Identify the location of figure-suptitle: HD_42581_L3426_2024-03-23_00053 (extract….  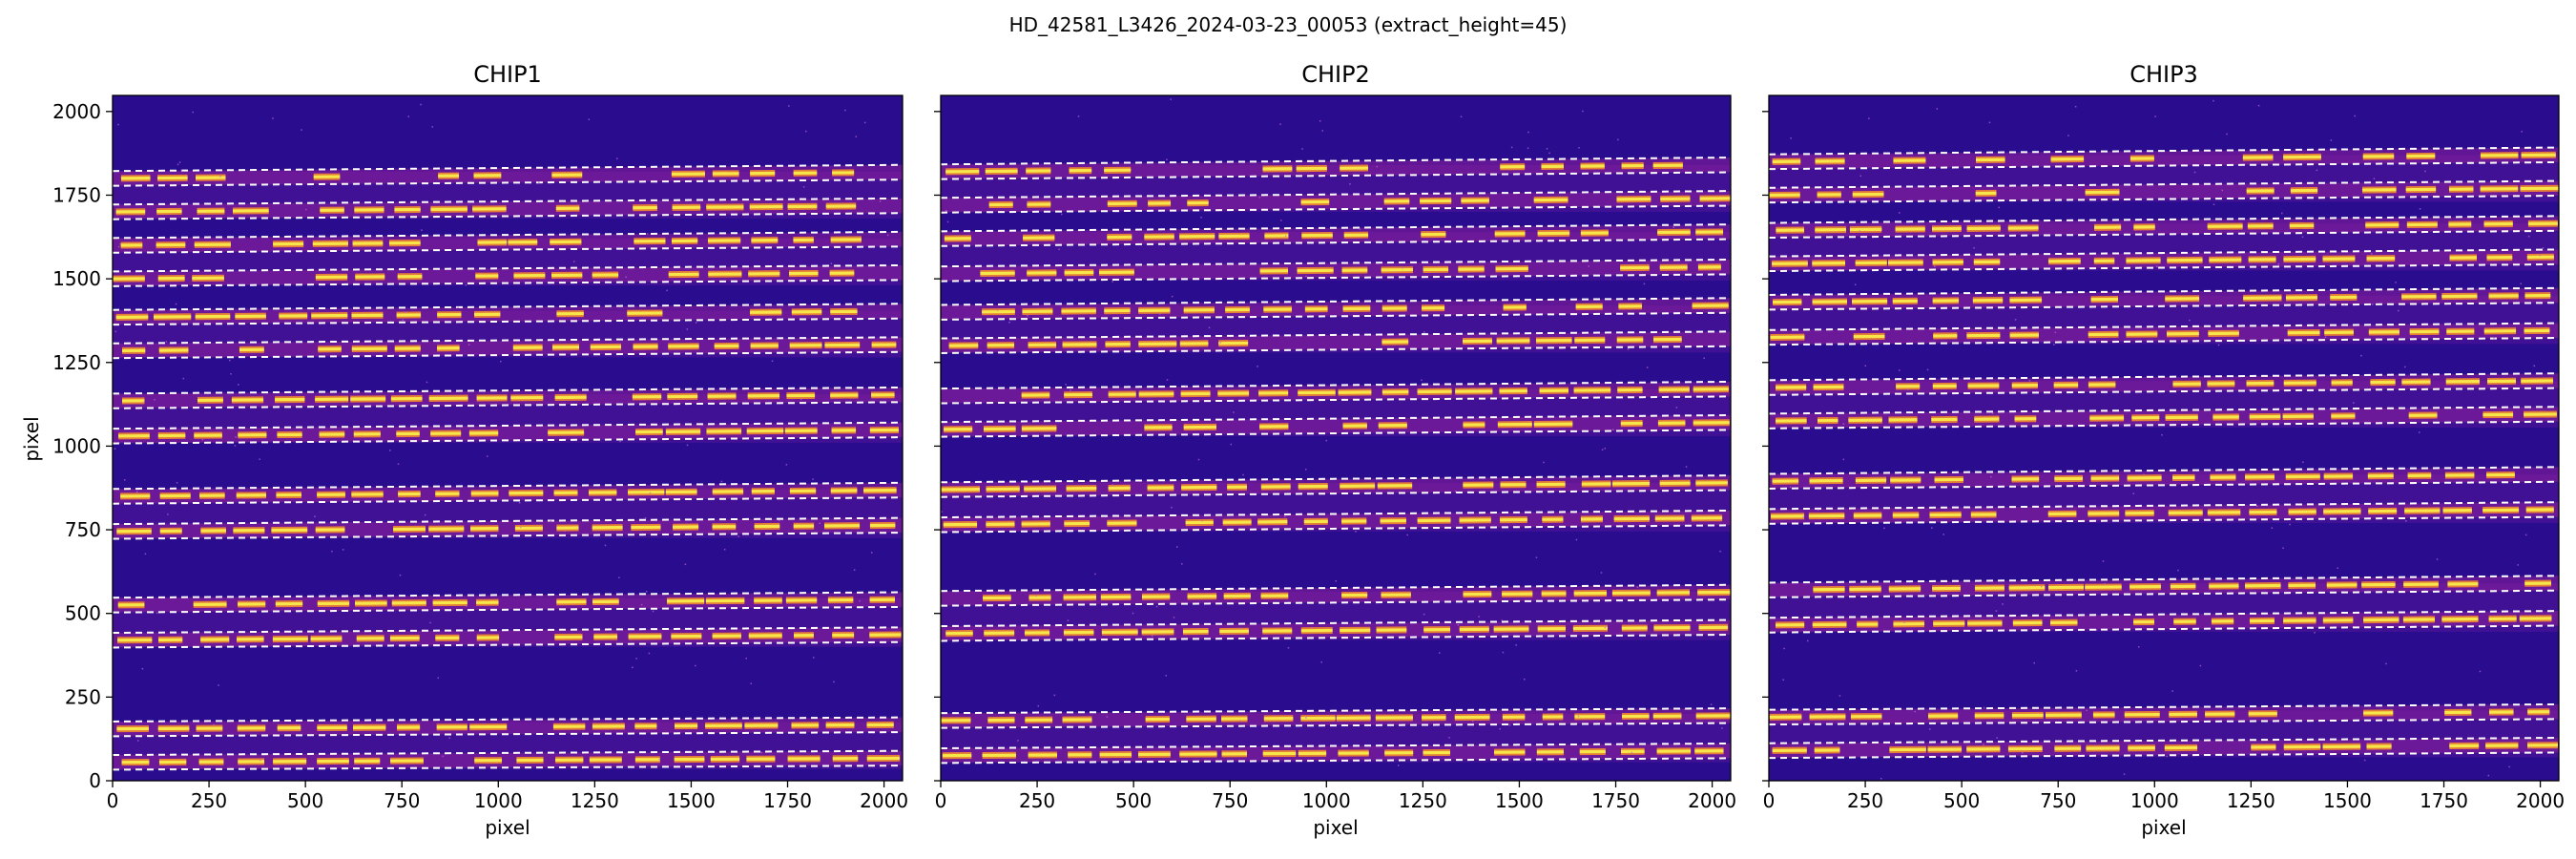
(1288, 24).